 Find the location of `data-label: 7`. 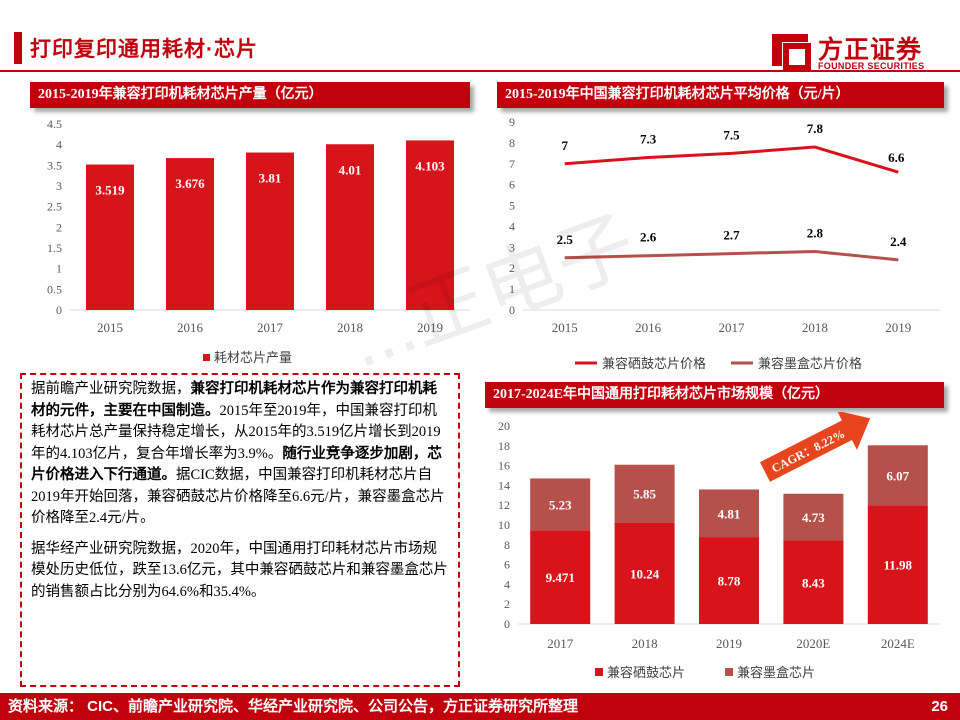

data-label: 7 is located at coordinates (564, 145).